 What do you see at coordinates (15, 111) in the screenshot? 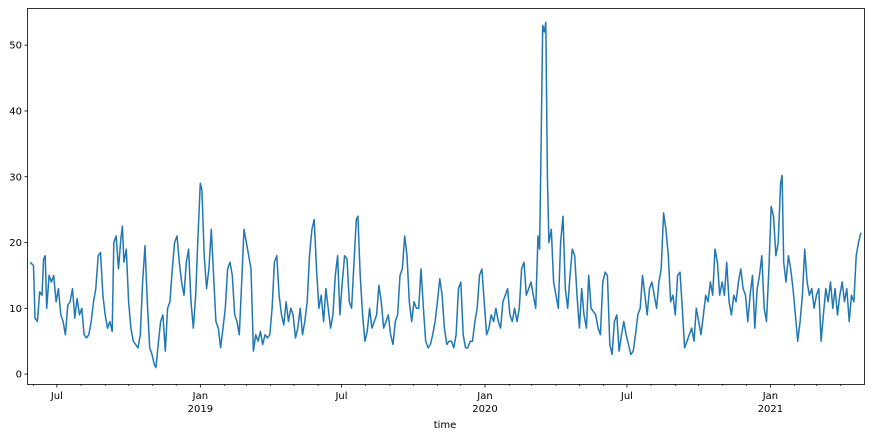
I see `y-tick-label: 40` at bounding box center [15, 111].